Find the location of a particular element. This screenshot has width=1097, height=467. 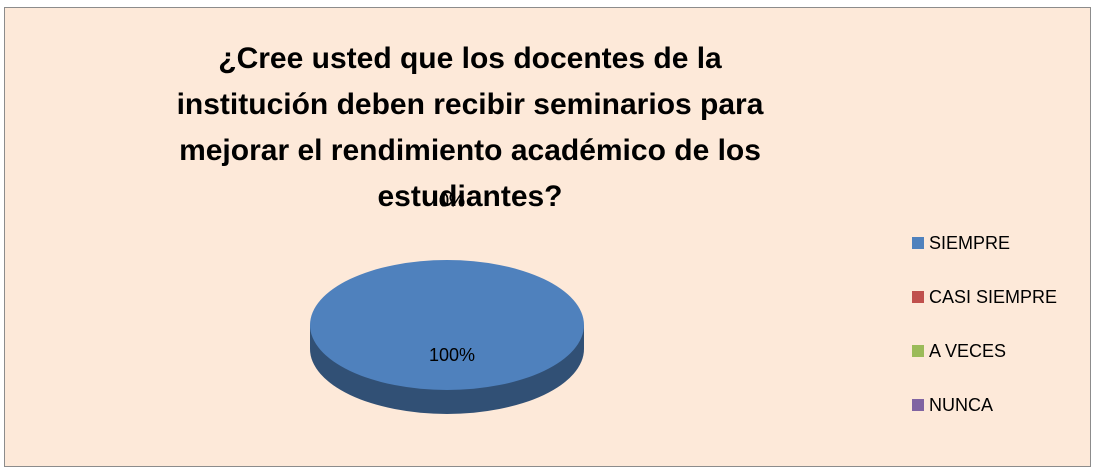

data-label: 0% is located at coordinates (452, 200).